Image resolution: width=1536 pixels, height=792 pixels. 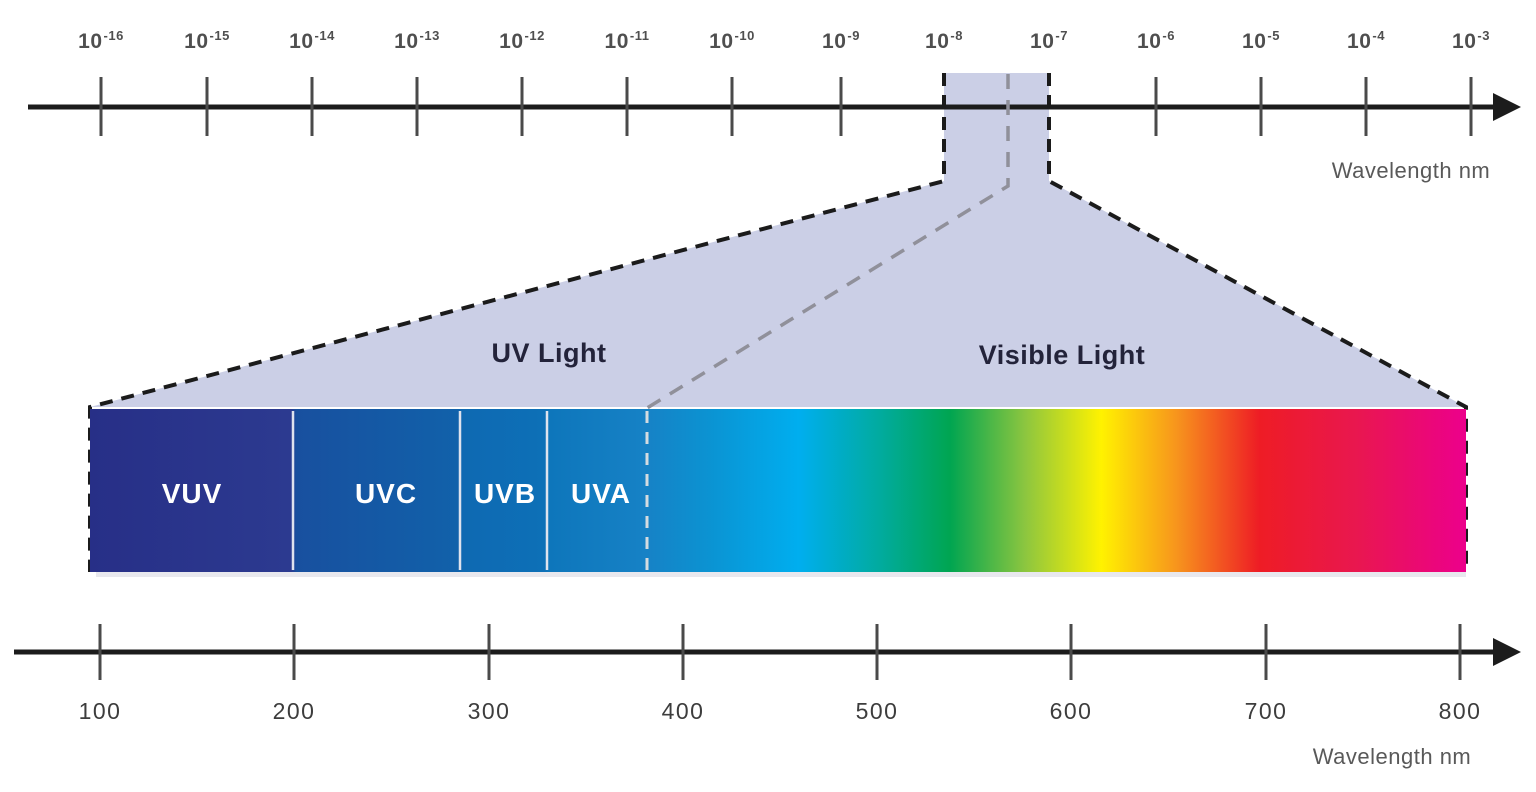 What do you see at coordinates (312, 40) in the screenshot?
I see `top-tick-label: 10⁻¹⁴` at bounding box center [312, 40].